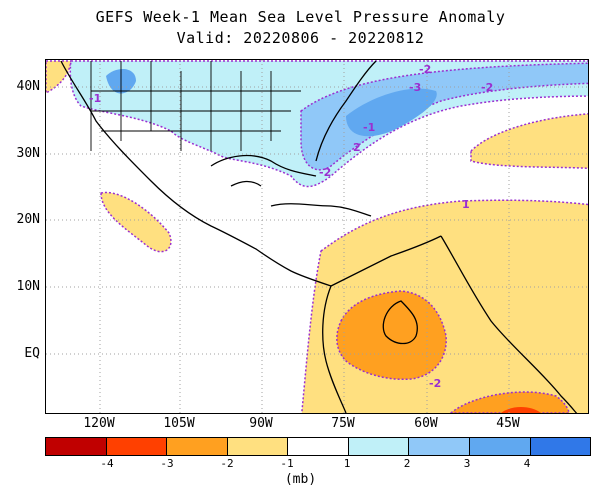 The width and height of the screenshot is (601, 497). Describe the element at coordinates (261, 423) in the screenshot. I see `lon-label-90w: 90W` at that location.